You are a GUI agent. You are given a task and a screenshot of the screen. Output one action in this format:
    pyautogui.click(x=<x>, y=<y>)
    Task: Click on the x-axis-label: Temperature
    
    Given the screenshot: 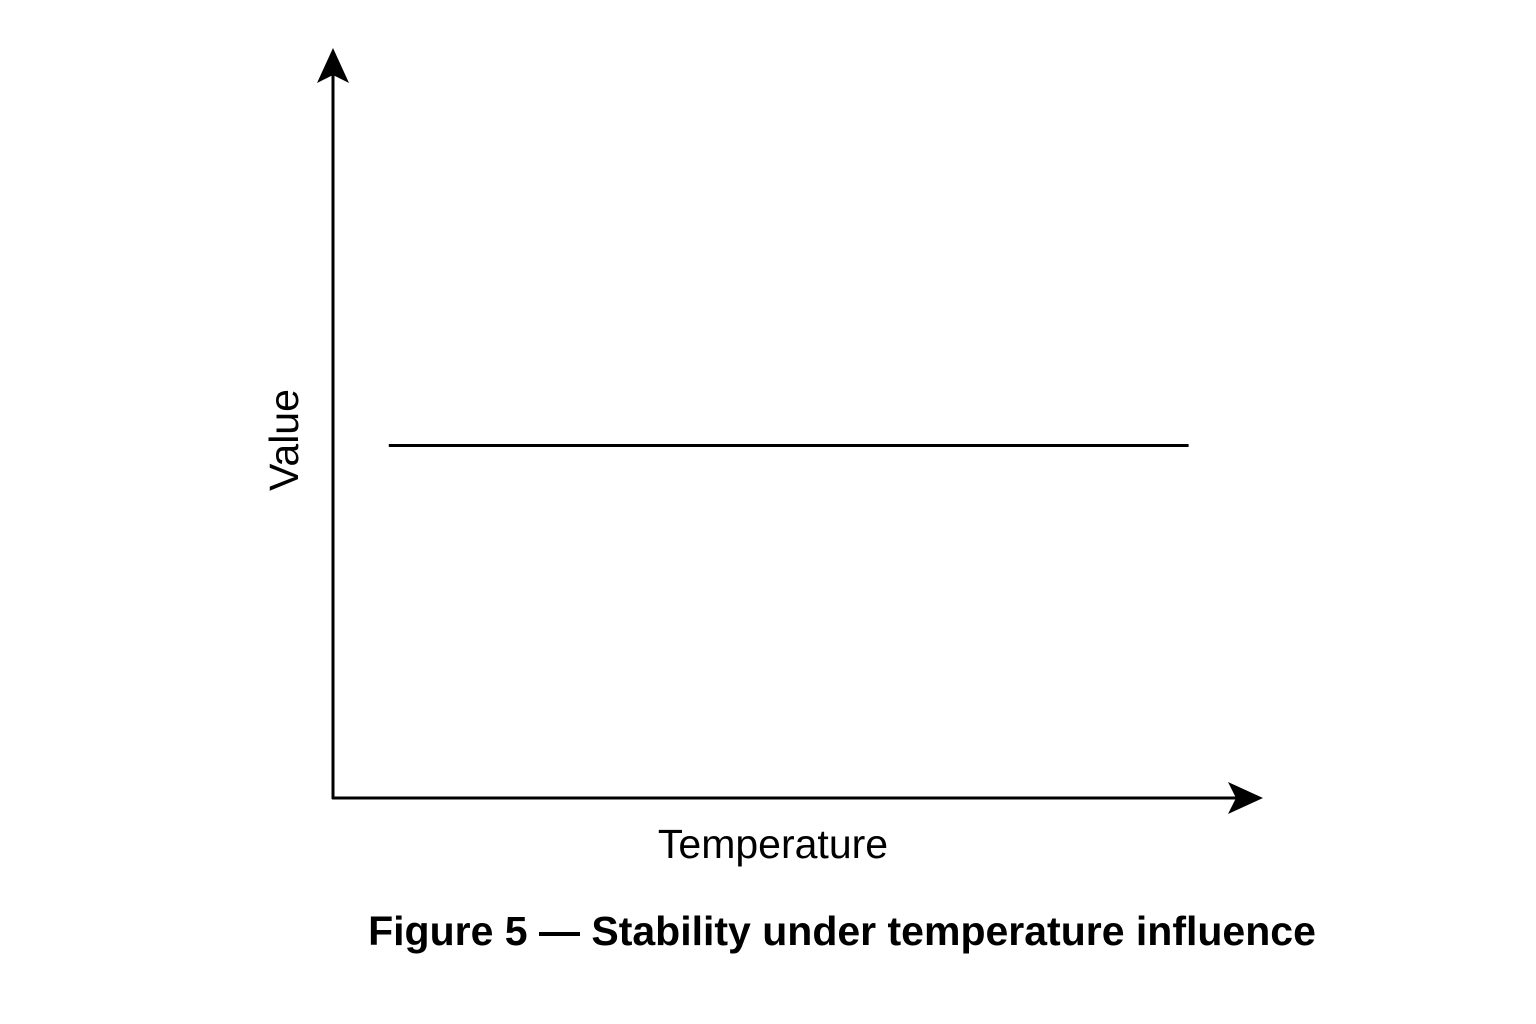 What is the action you would take?
    pyautogui.click(x=773, y=844)
    